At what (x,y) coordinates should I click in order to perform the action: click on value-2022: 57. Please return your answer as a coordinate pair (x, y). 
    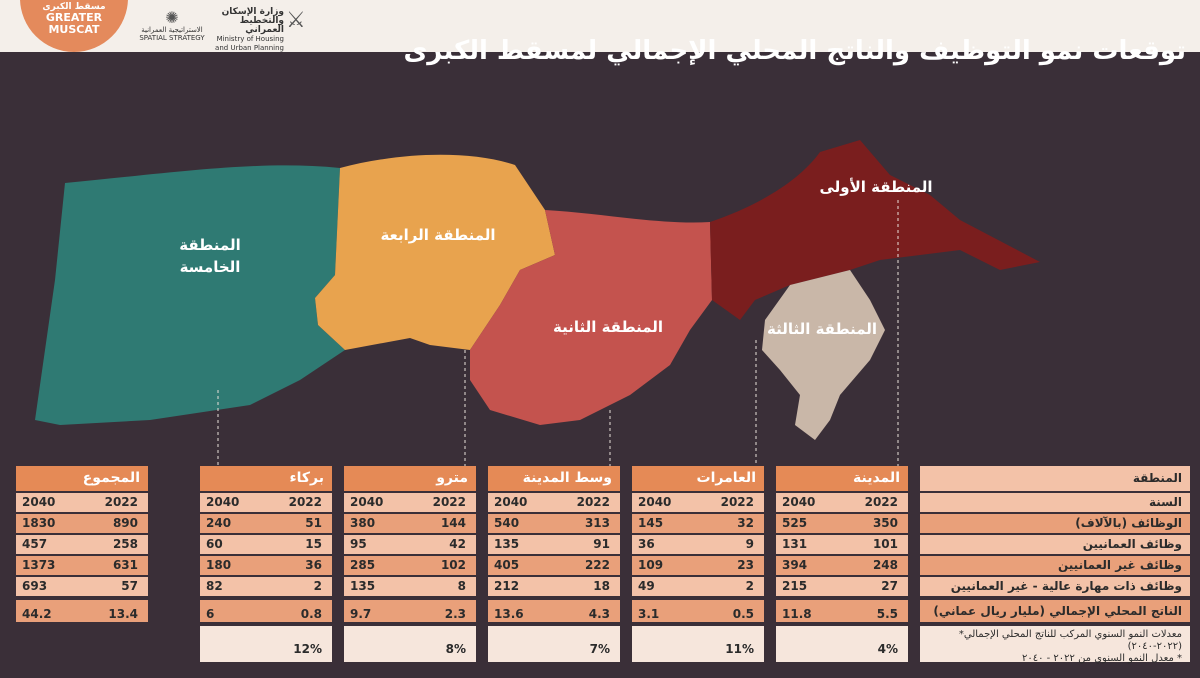
    Looking at the image, I should click on (129, 586).